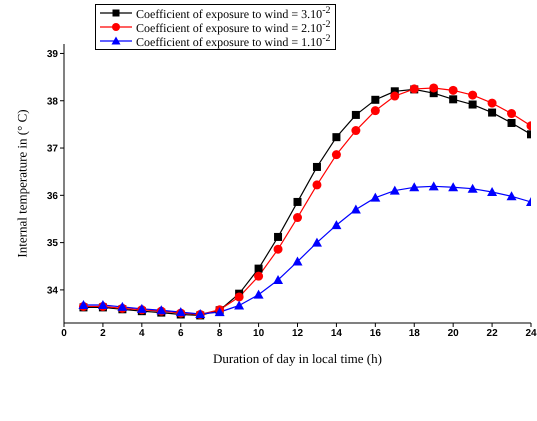  Describe the element at coordinates (259, 334) in the screenshot. I see `x-tick-label: 10` at that location.